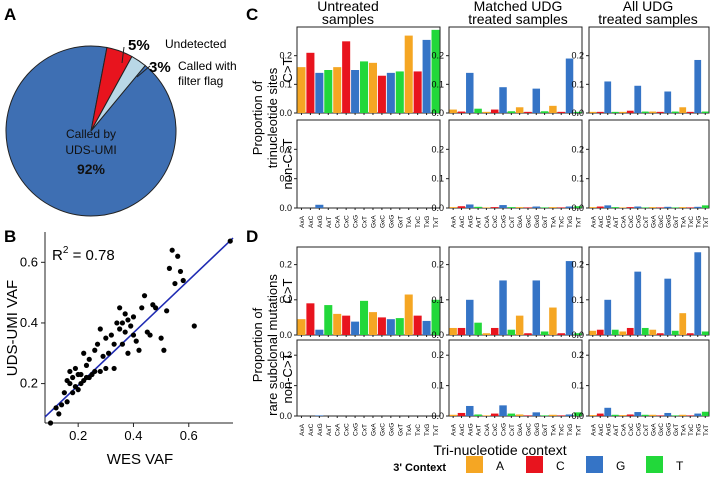 Image resolution: width=713 pixels, height=477 pixels. What do you see at coordinates (507, 293) in the screenshot?
I see `d-facet-ct-1: 0.0 0.1 0.2` at bounding box center [507, 293].